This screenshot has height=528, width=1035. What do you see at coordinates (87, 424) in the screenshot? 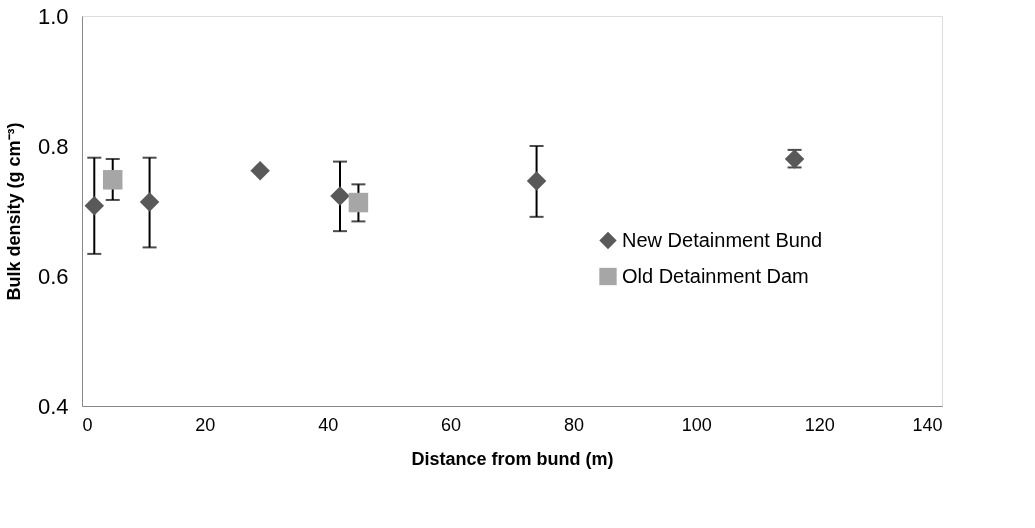
I see `x-tick-label: 0` at bounding box center [87, 424].